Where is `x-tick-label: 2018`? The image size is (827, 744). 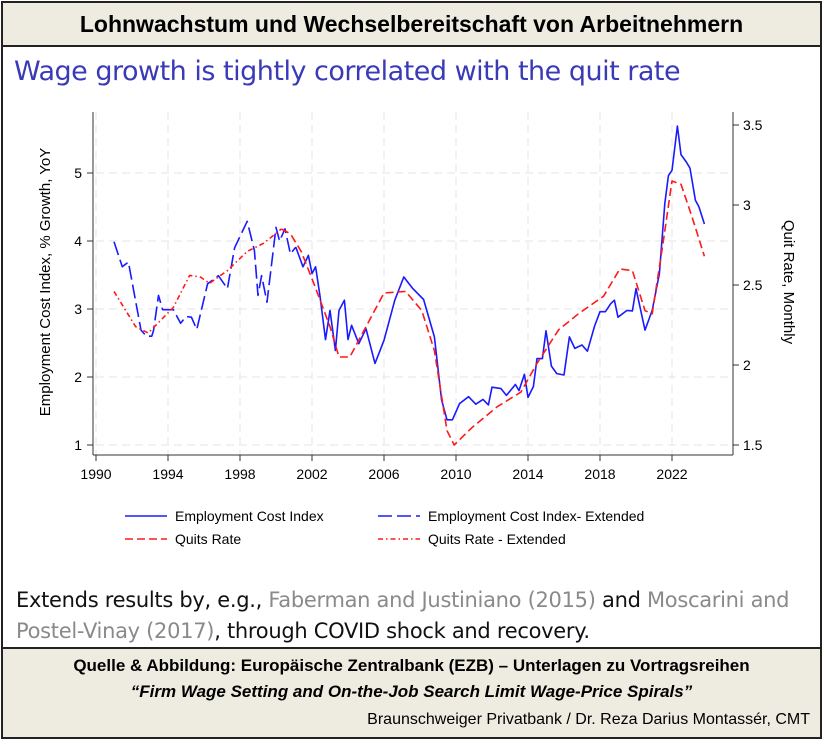
x-tick-label: 2018 is located at coordinates (599, 474).